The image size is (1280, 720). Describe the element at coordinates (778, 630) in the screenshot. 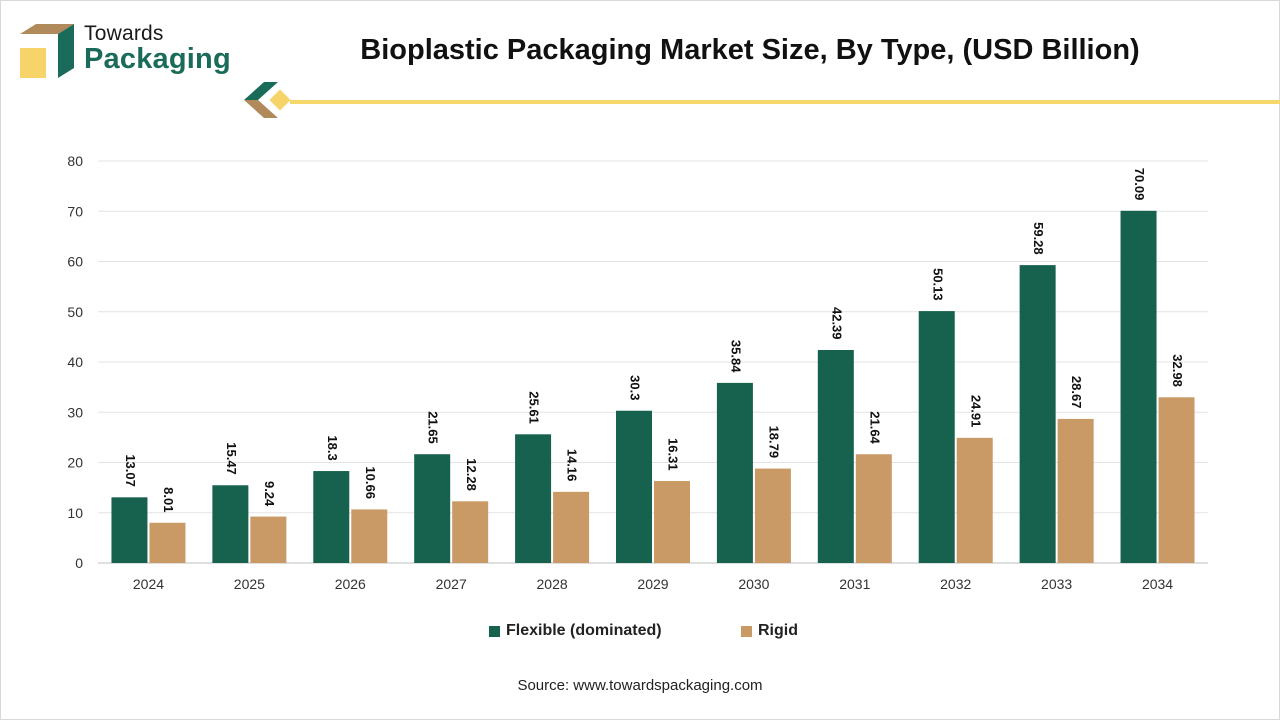

I see `legend-label-rigid: Rigid` at that location.